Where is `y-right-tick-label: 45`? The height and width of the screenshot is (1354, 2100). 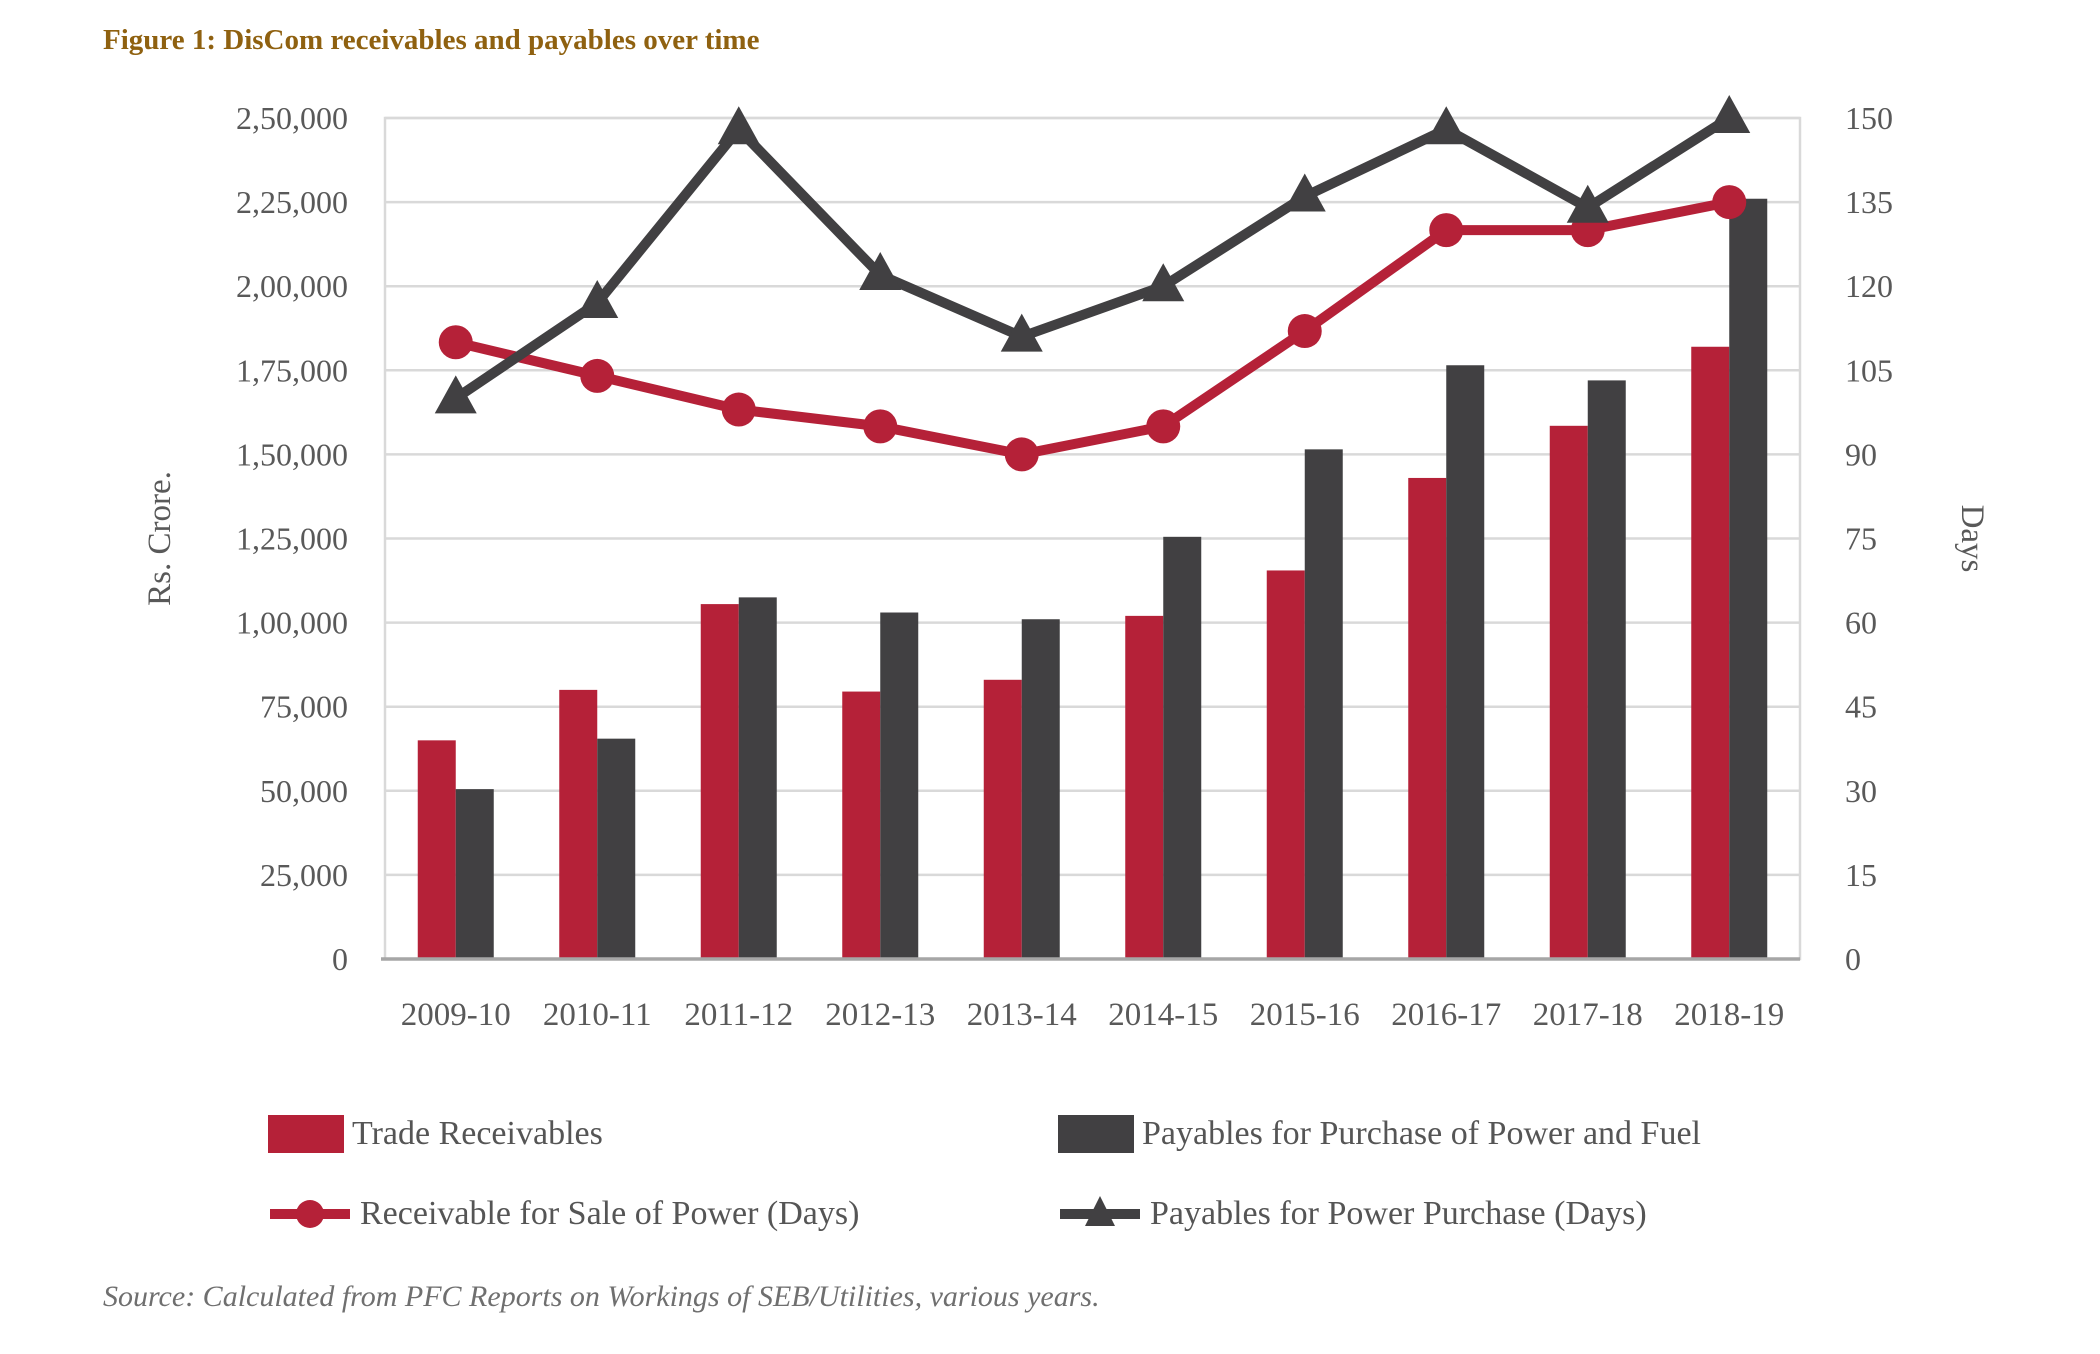
y-right-tick-label: 45 is located at coordinates (1861, 707).